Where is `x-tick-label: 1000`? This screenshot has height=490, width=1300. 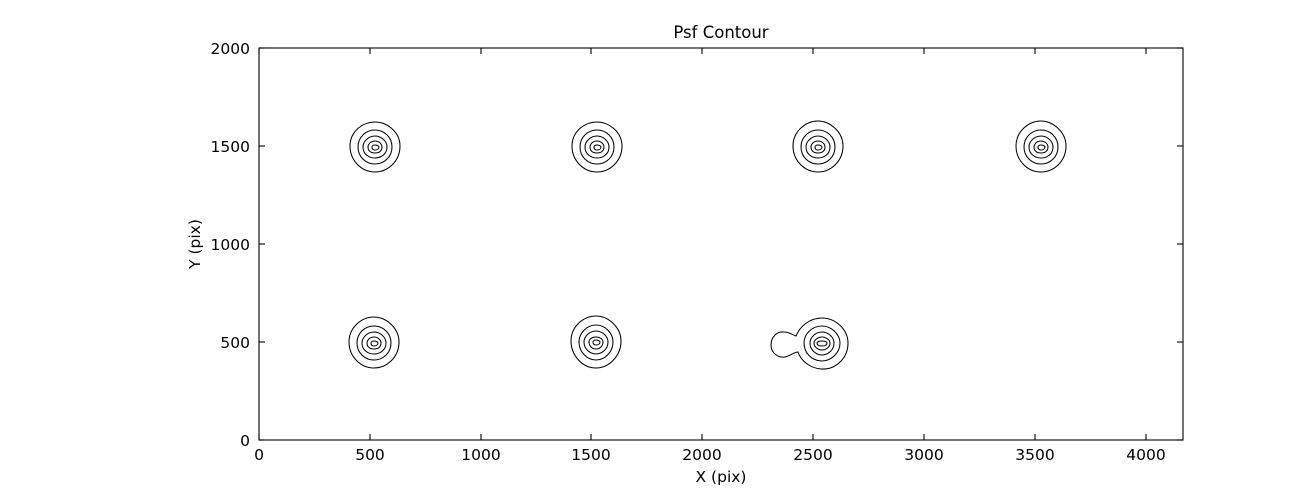 x-tick-label: 1000 is located at coordinates (480, 455).